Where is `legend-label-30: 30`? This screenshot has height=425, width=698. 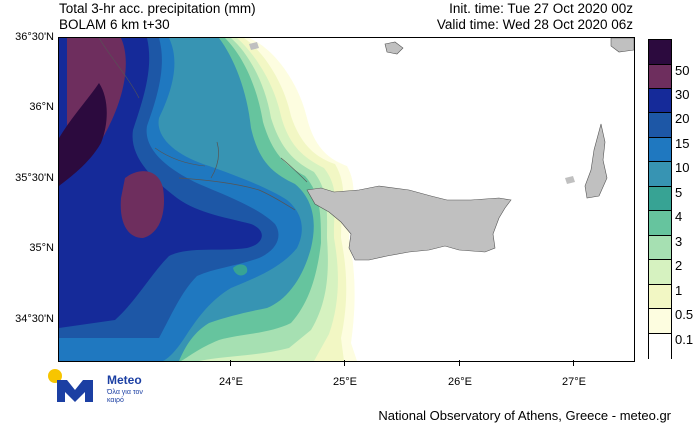 legend-label-30: 30 is located at coordinates (682, 94).